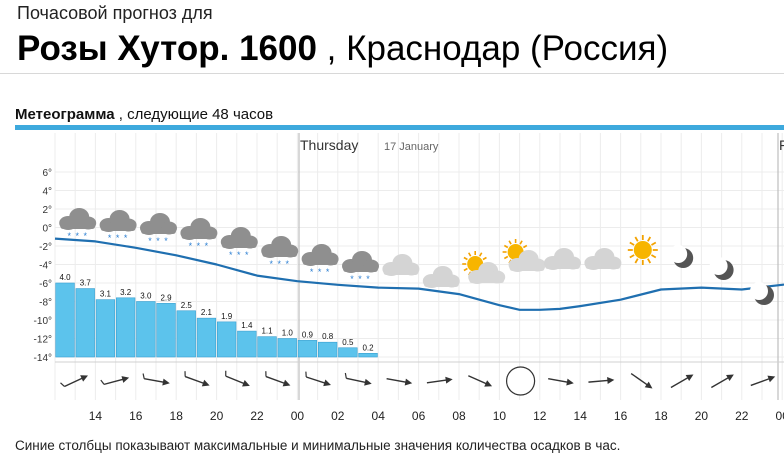  Describe the element at coordinates (500, 416) in the screenshot. I see `x-tick-label: 10` at that location.